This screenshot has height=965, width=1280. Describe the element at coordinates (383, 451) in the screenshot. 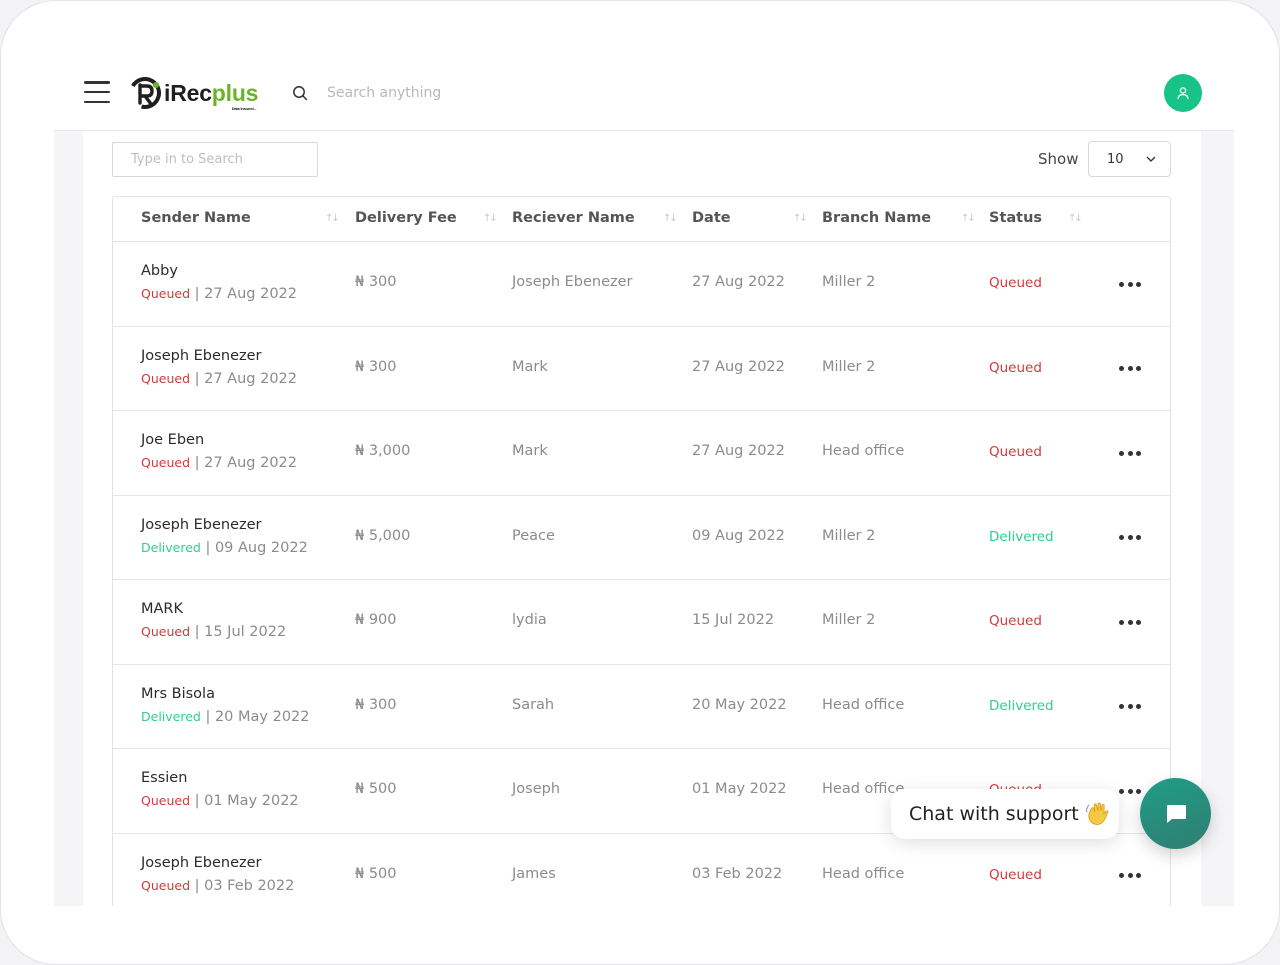

I see `delivery-fee: ₦ 3,000` at that location.